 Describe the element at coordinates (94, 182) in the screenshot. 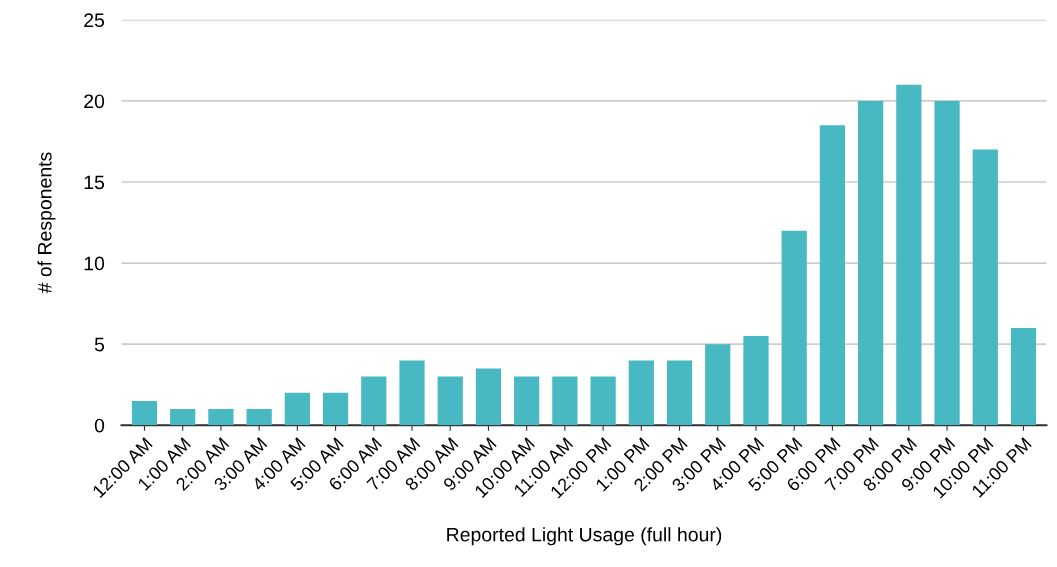

I see `y-tick-label: 15` at that location.